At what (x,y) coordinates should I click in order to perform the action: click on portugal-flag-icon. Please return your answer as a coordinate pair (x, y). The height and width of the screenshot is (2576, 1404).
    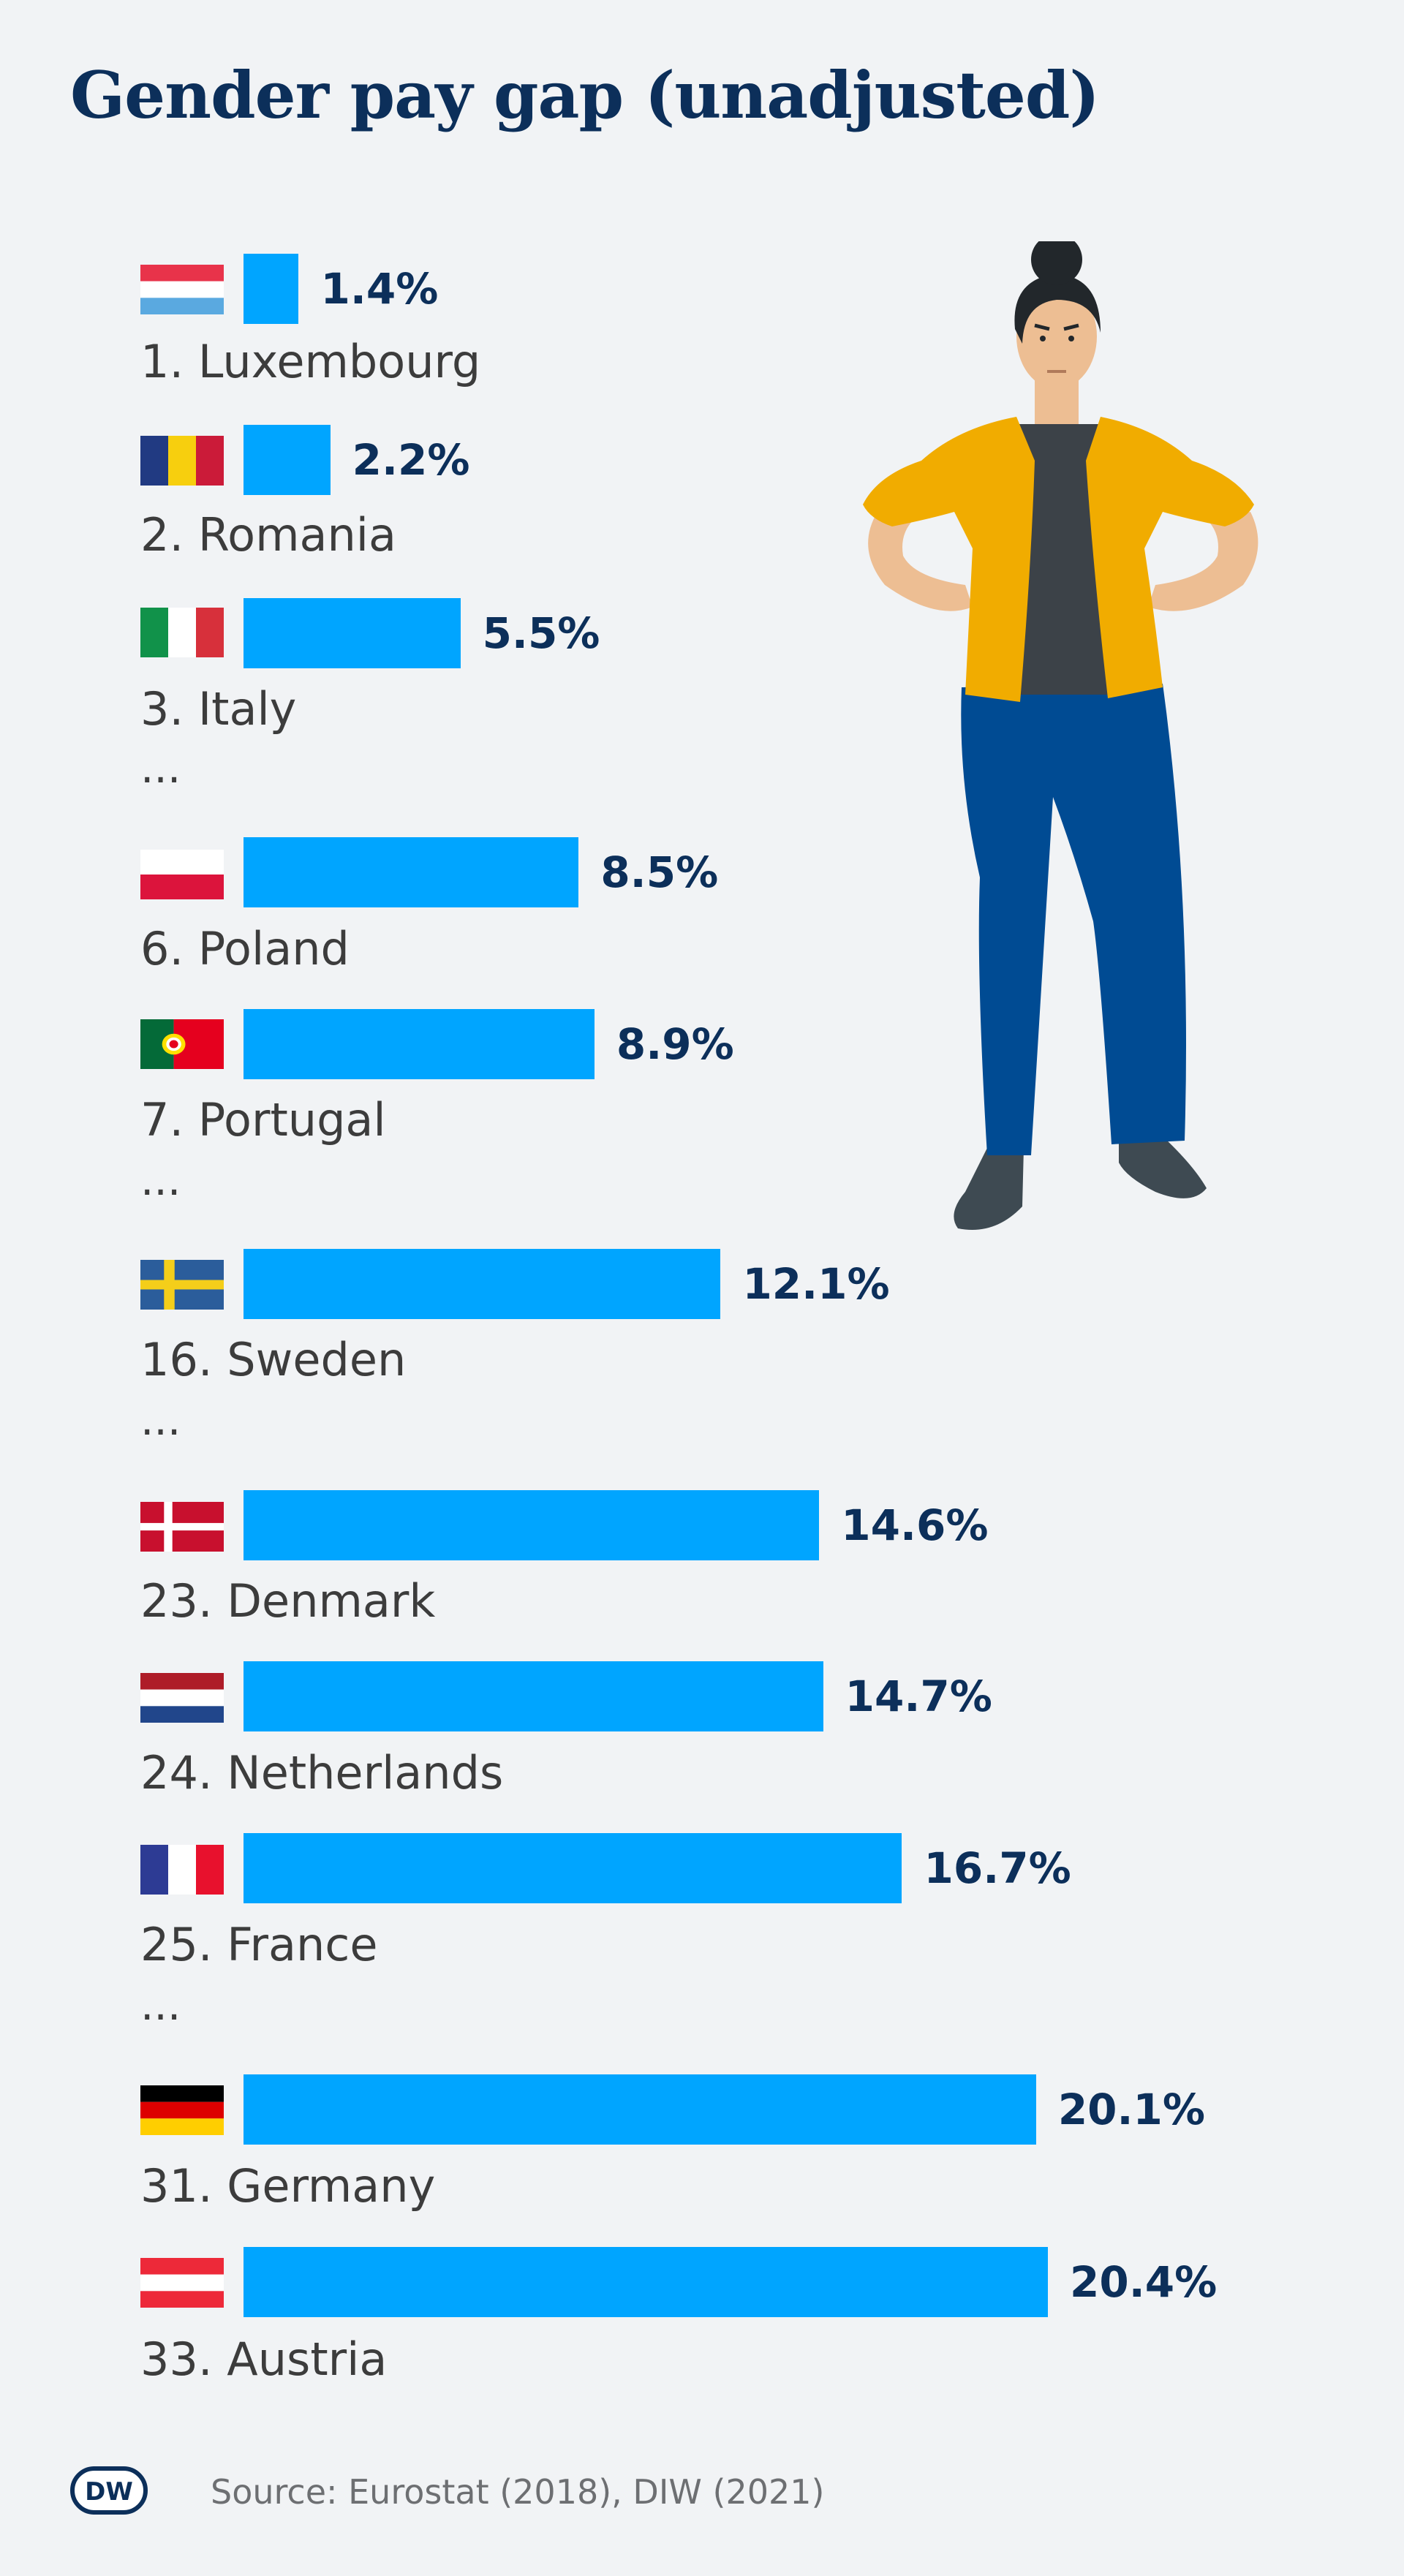
    Looking at the image, I should click on (182, 1044).